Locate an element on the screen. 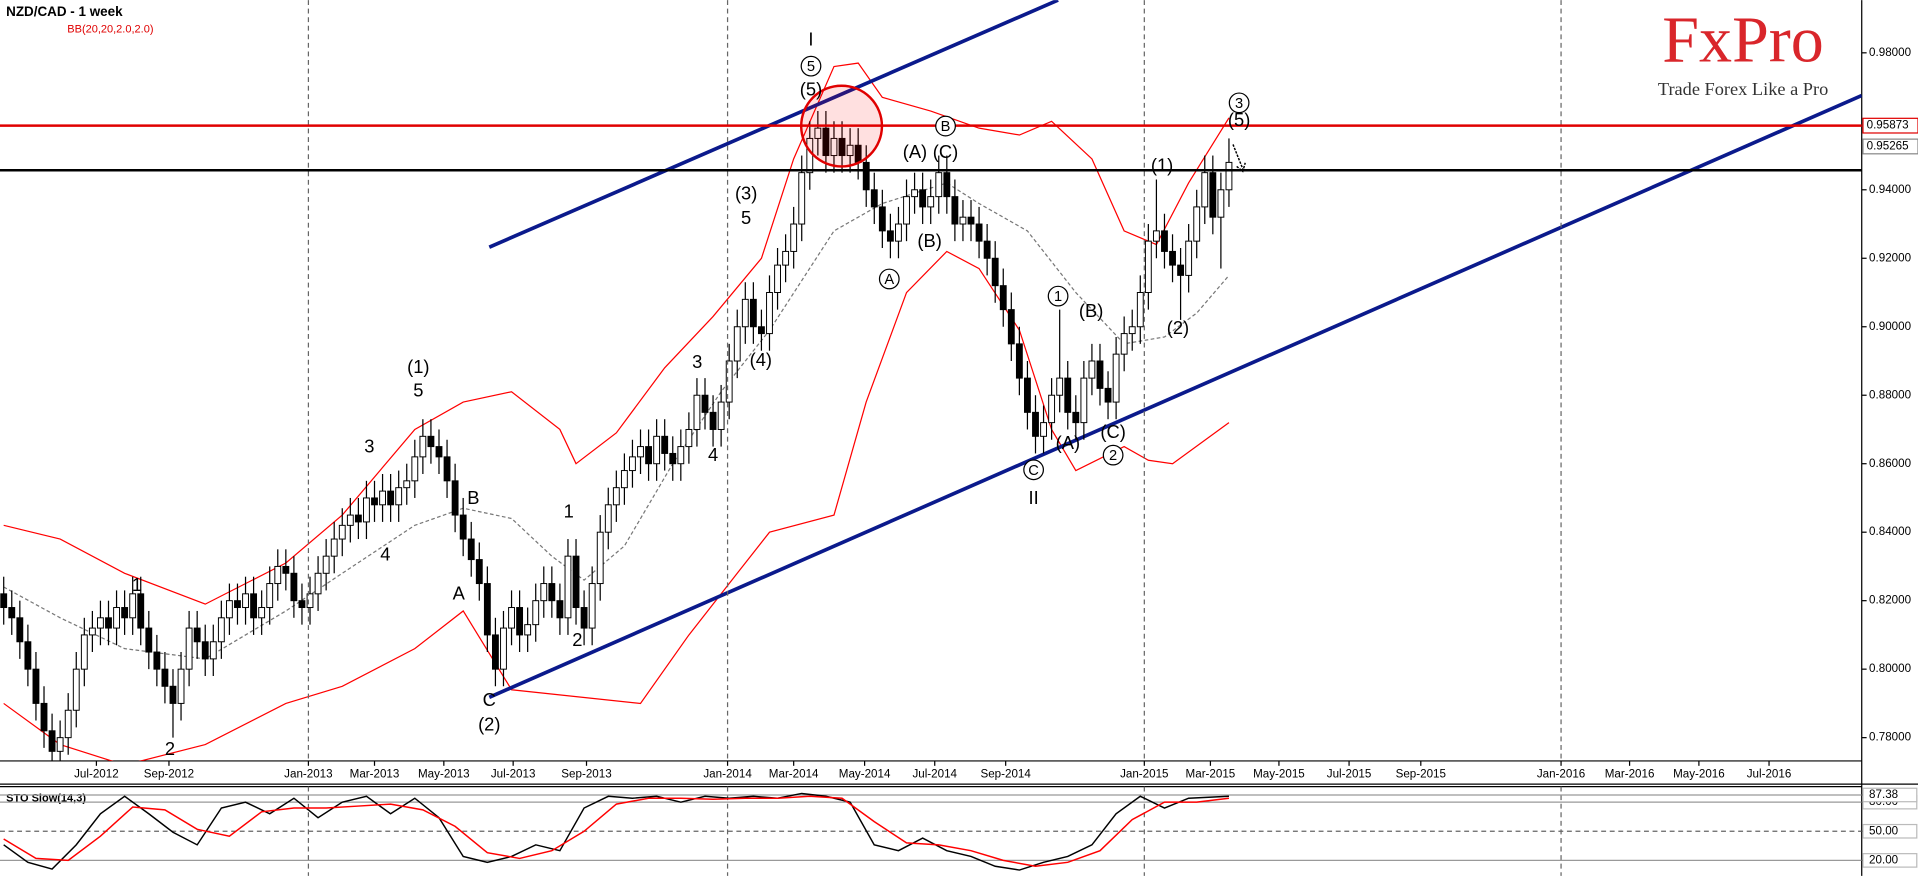 Image resolution: width=1918 pixels, height=876 pixels. price-label: 0.95265 is located at coordinates (1888, 146).